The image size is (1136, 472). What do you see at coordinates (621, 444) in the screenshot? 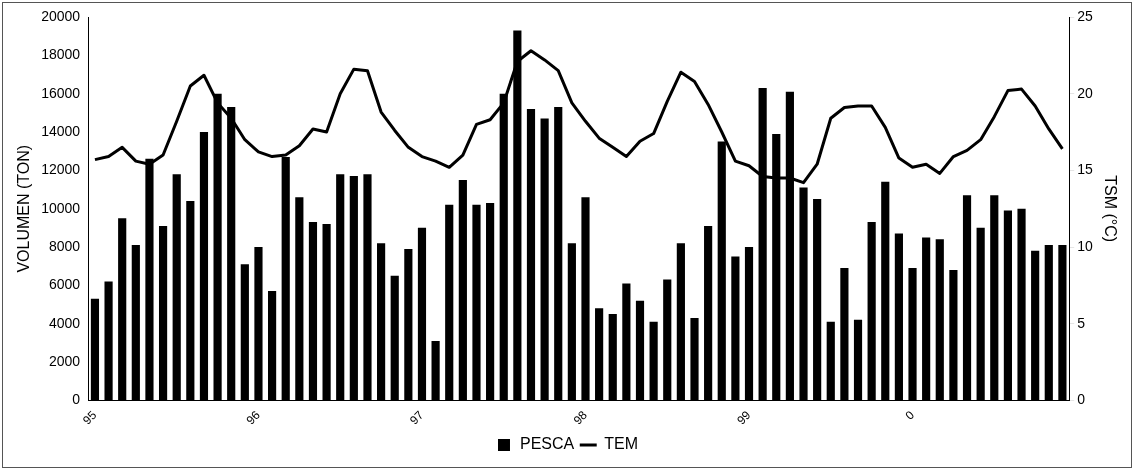
I see `legend-label: TEM` at bounding box center [621, 444].